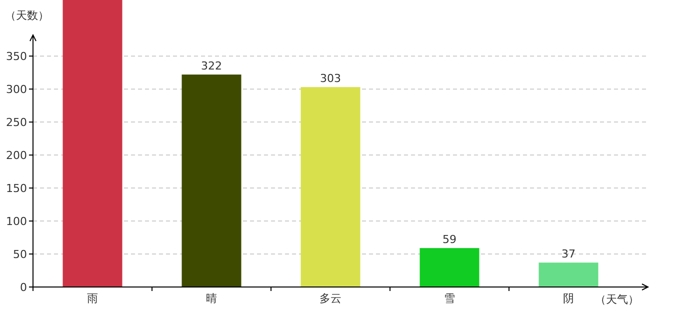 The image size is (680, 320). Describe the element at coordinates (16, 57) in the screenshot. I see `y-tick-label: 350` at that location.